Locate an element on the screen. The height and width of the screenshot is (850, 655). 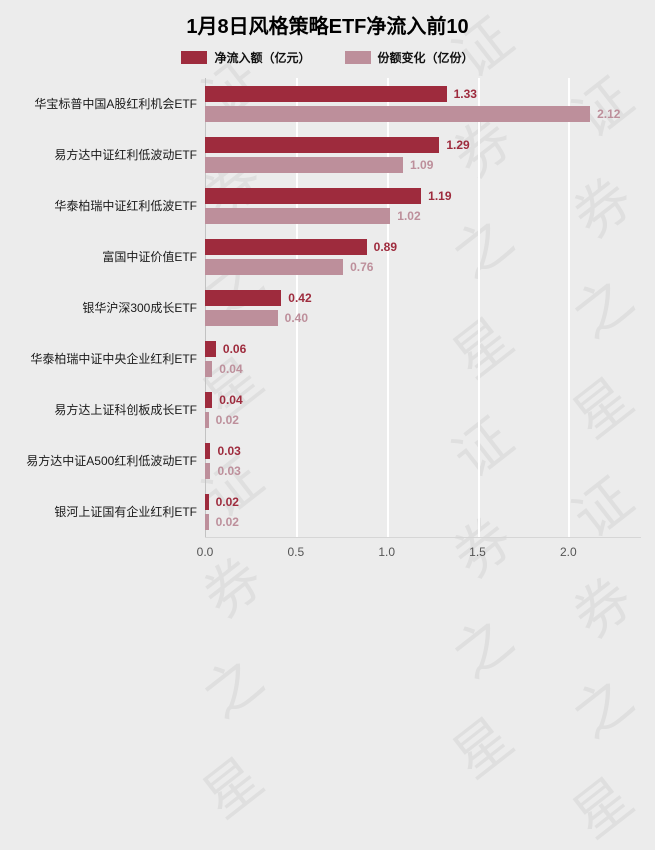
watermark-char: 券 is located at coordinates (603, 607).